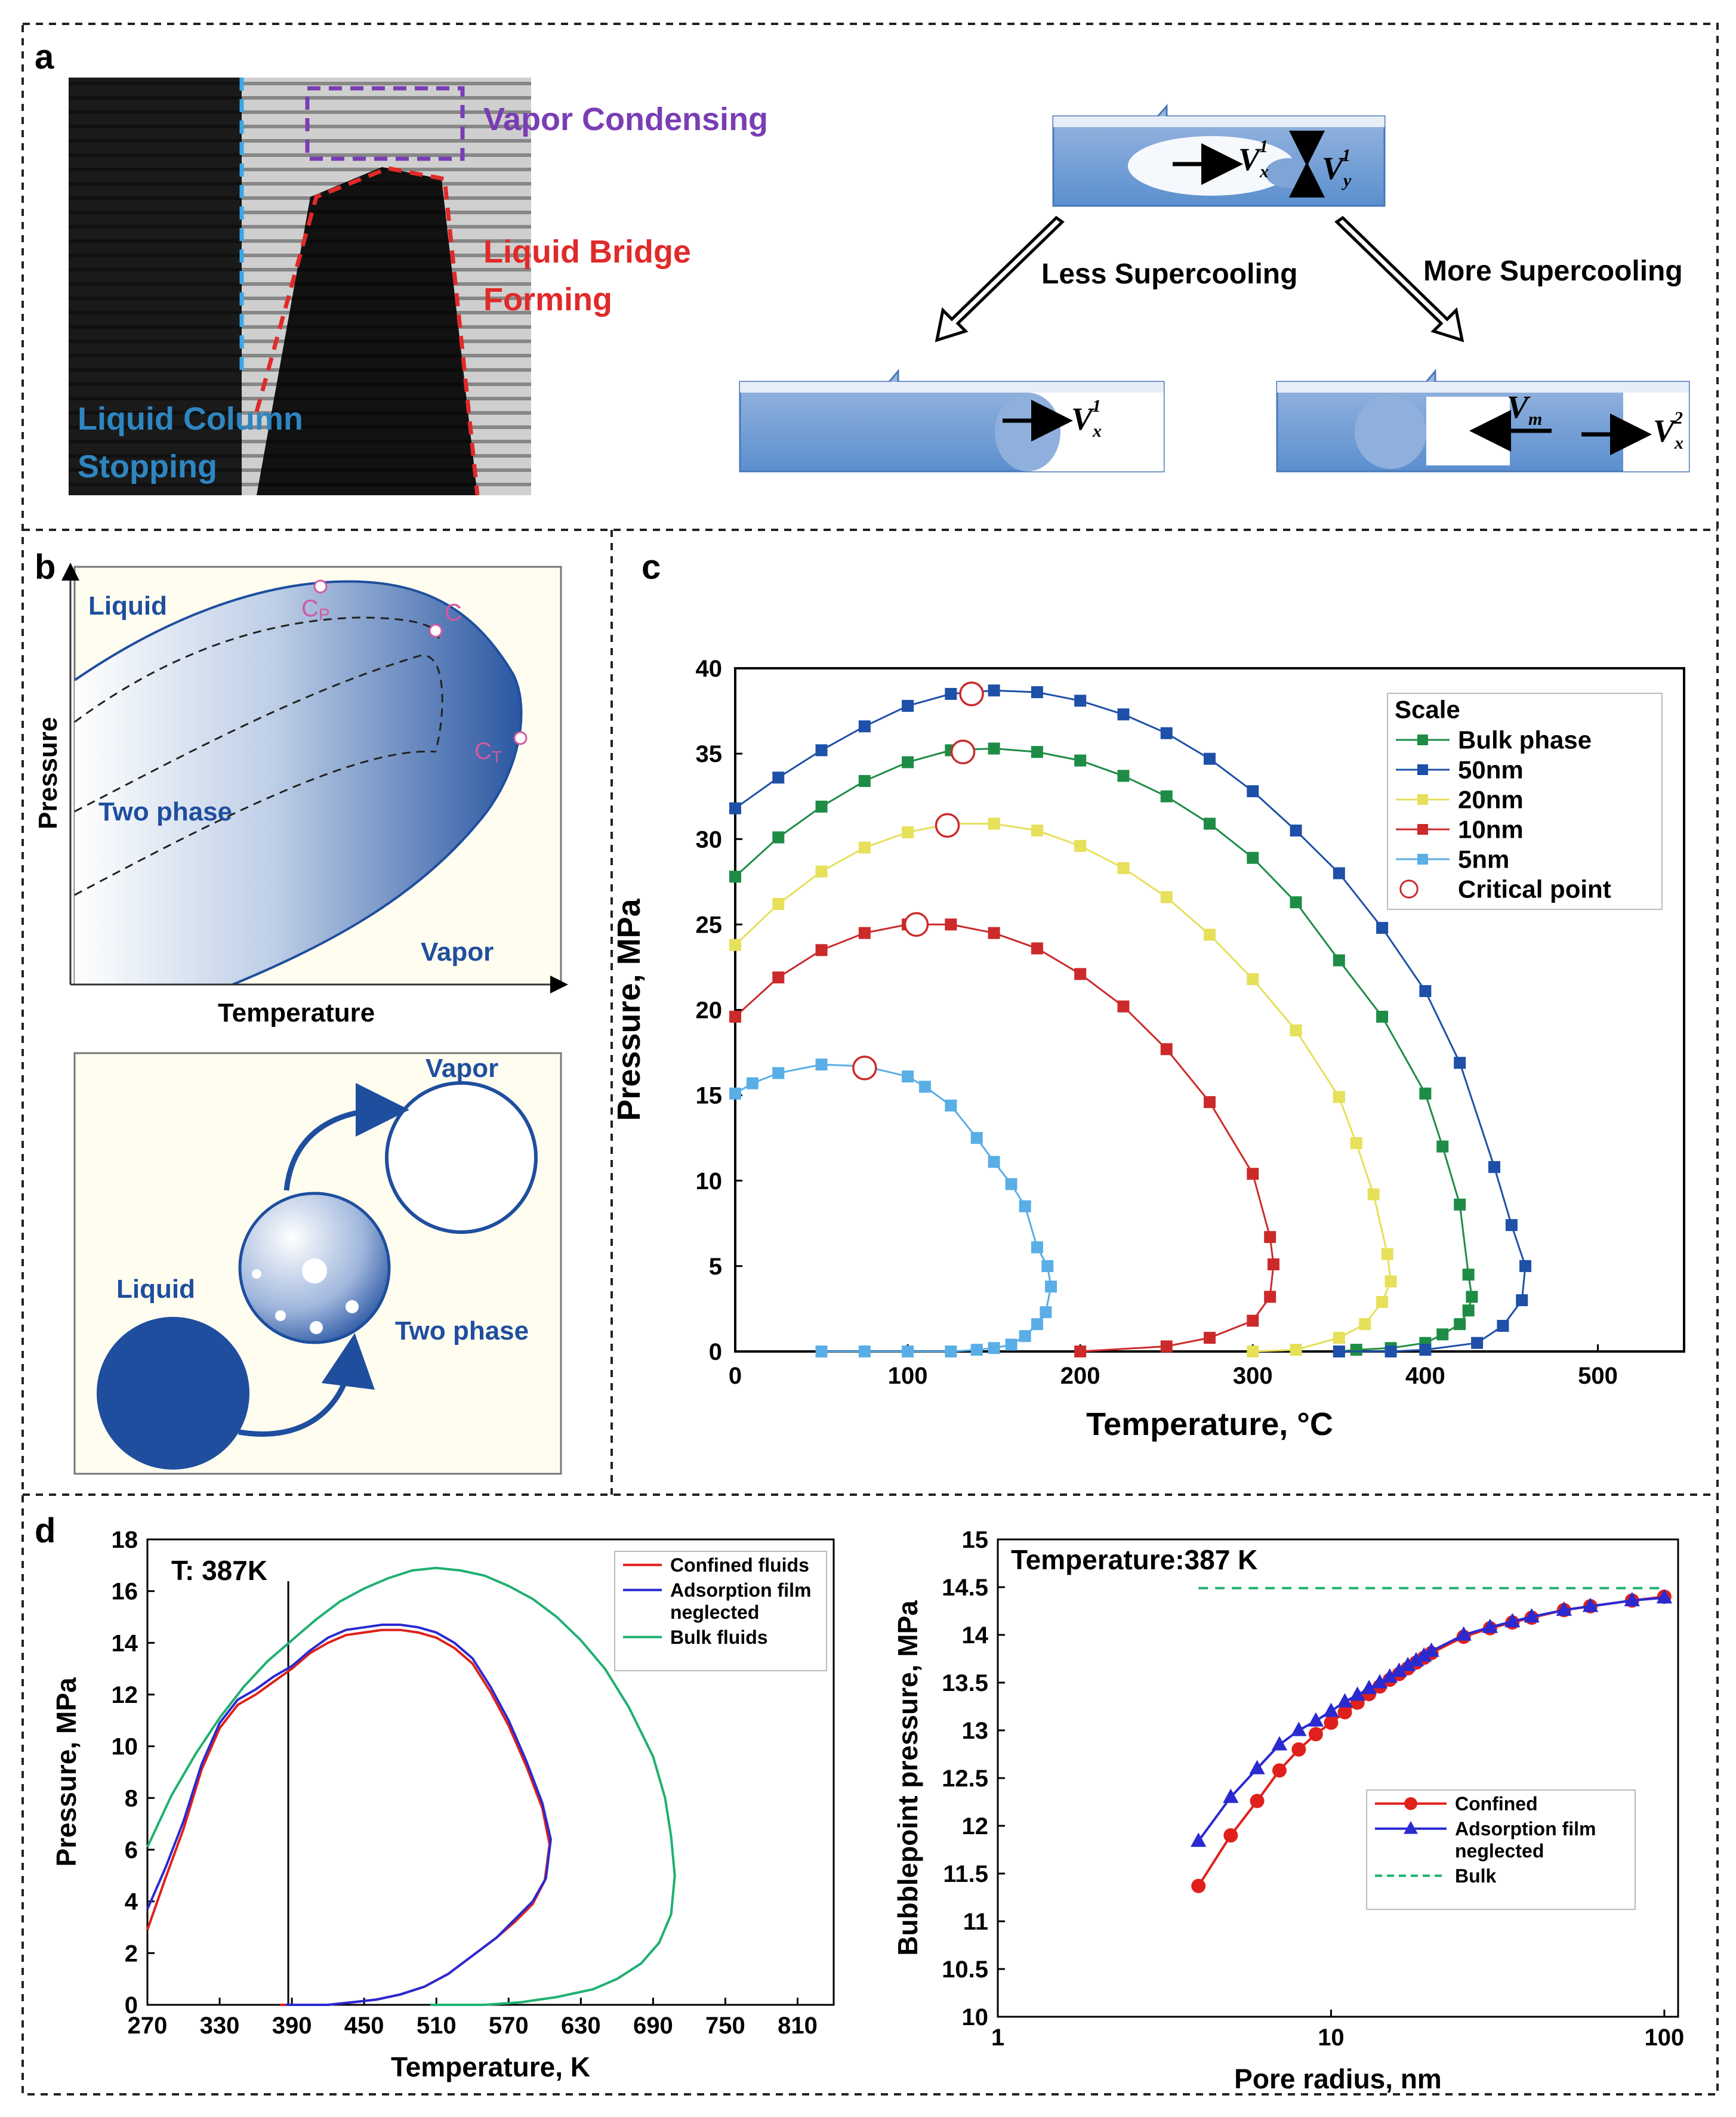  What do you see at coordinates (1525, 740) in the screenshot?
I see `legend-label: Bulk phase` at bounding box center [1525, 740].